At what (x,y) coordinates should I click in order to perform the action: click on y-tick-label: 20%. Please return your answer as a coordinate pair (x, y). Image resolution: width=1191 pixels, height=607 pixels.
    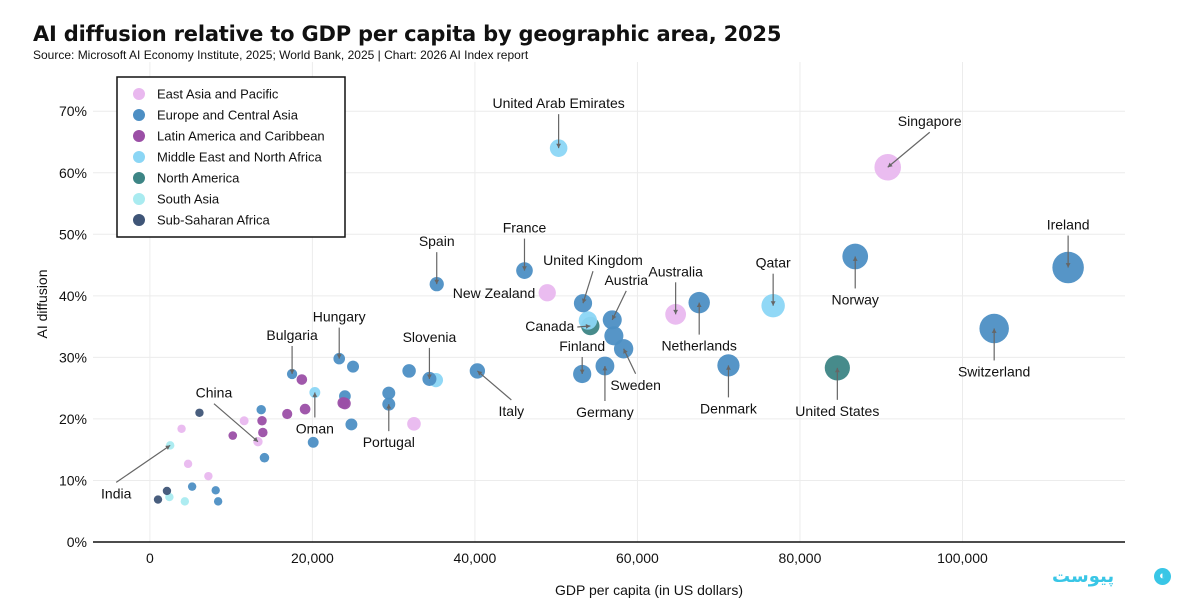
    Looking at the image, I should click on (73, 419).